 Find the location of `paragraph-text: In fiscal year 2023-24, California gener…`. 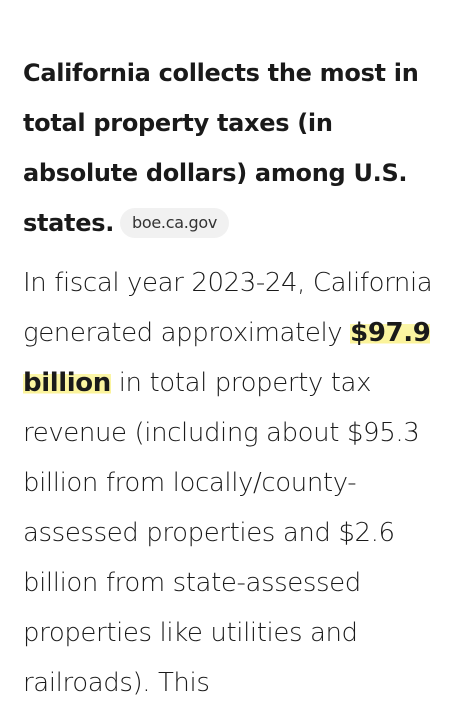

paragraph-text: In fiscal year 2023-24, California gener… is located at coordinates (228, 308).